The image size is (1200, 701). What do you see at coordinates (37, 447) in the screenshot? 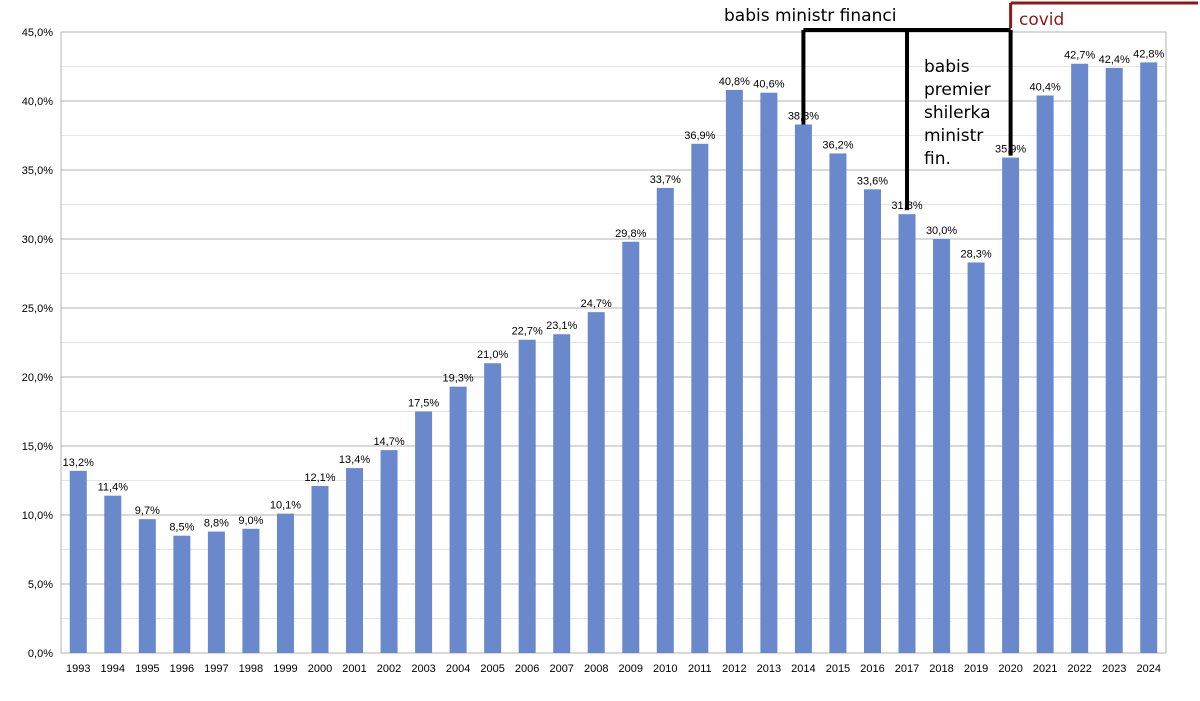
I see `y-tick-label: 15,0%` at bounding box center [37, 447].